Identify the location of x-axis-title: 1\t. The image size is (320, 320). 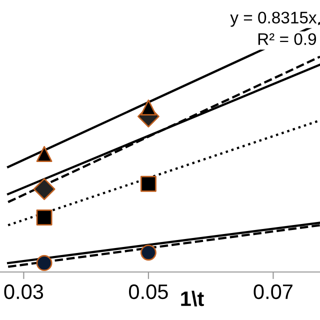
(192, 298).